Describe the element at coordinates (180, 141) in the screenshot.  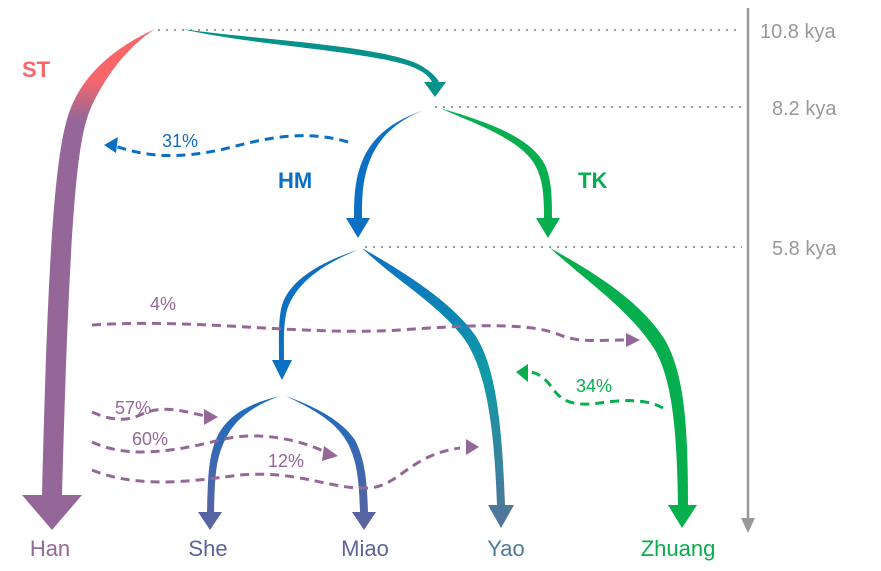
I see `admix-label: 31%` at that location.